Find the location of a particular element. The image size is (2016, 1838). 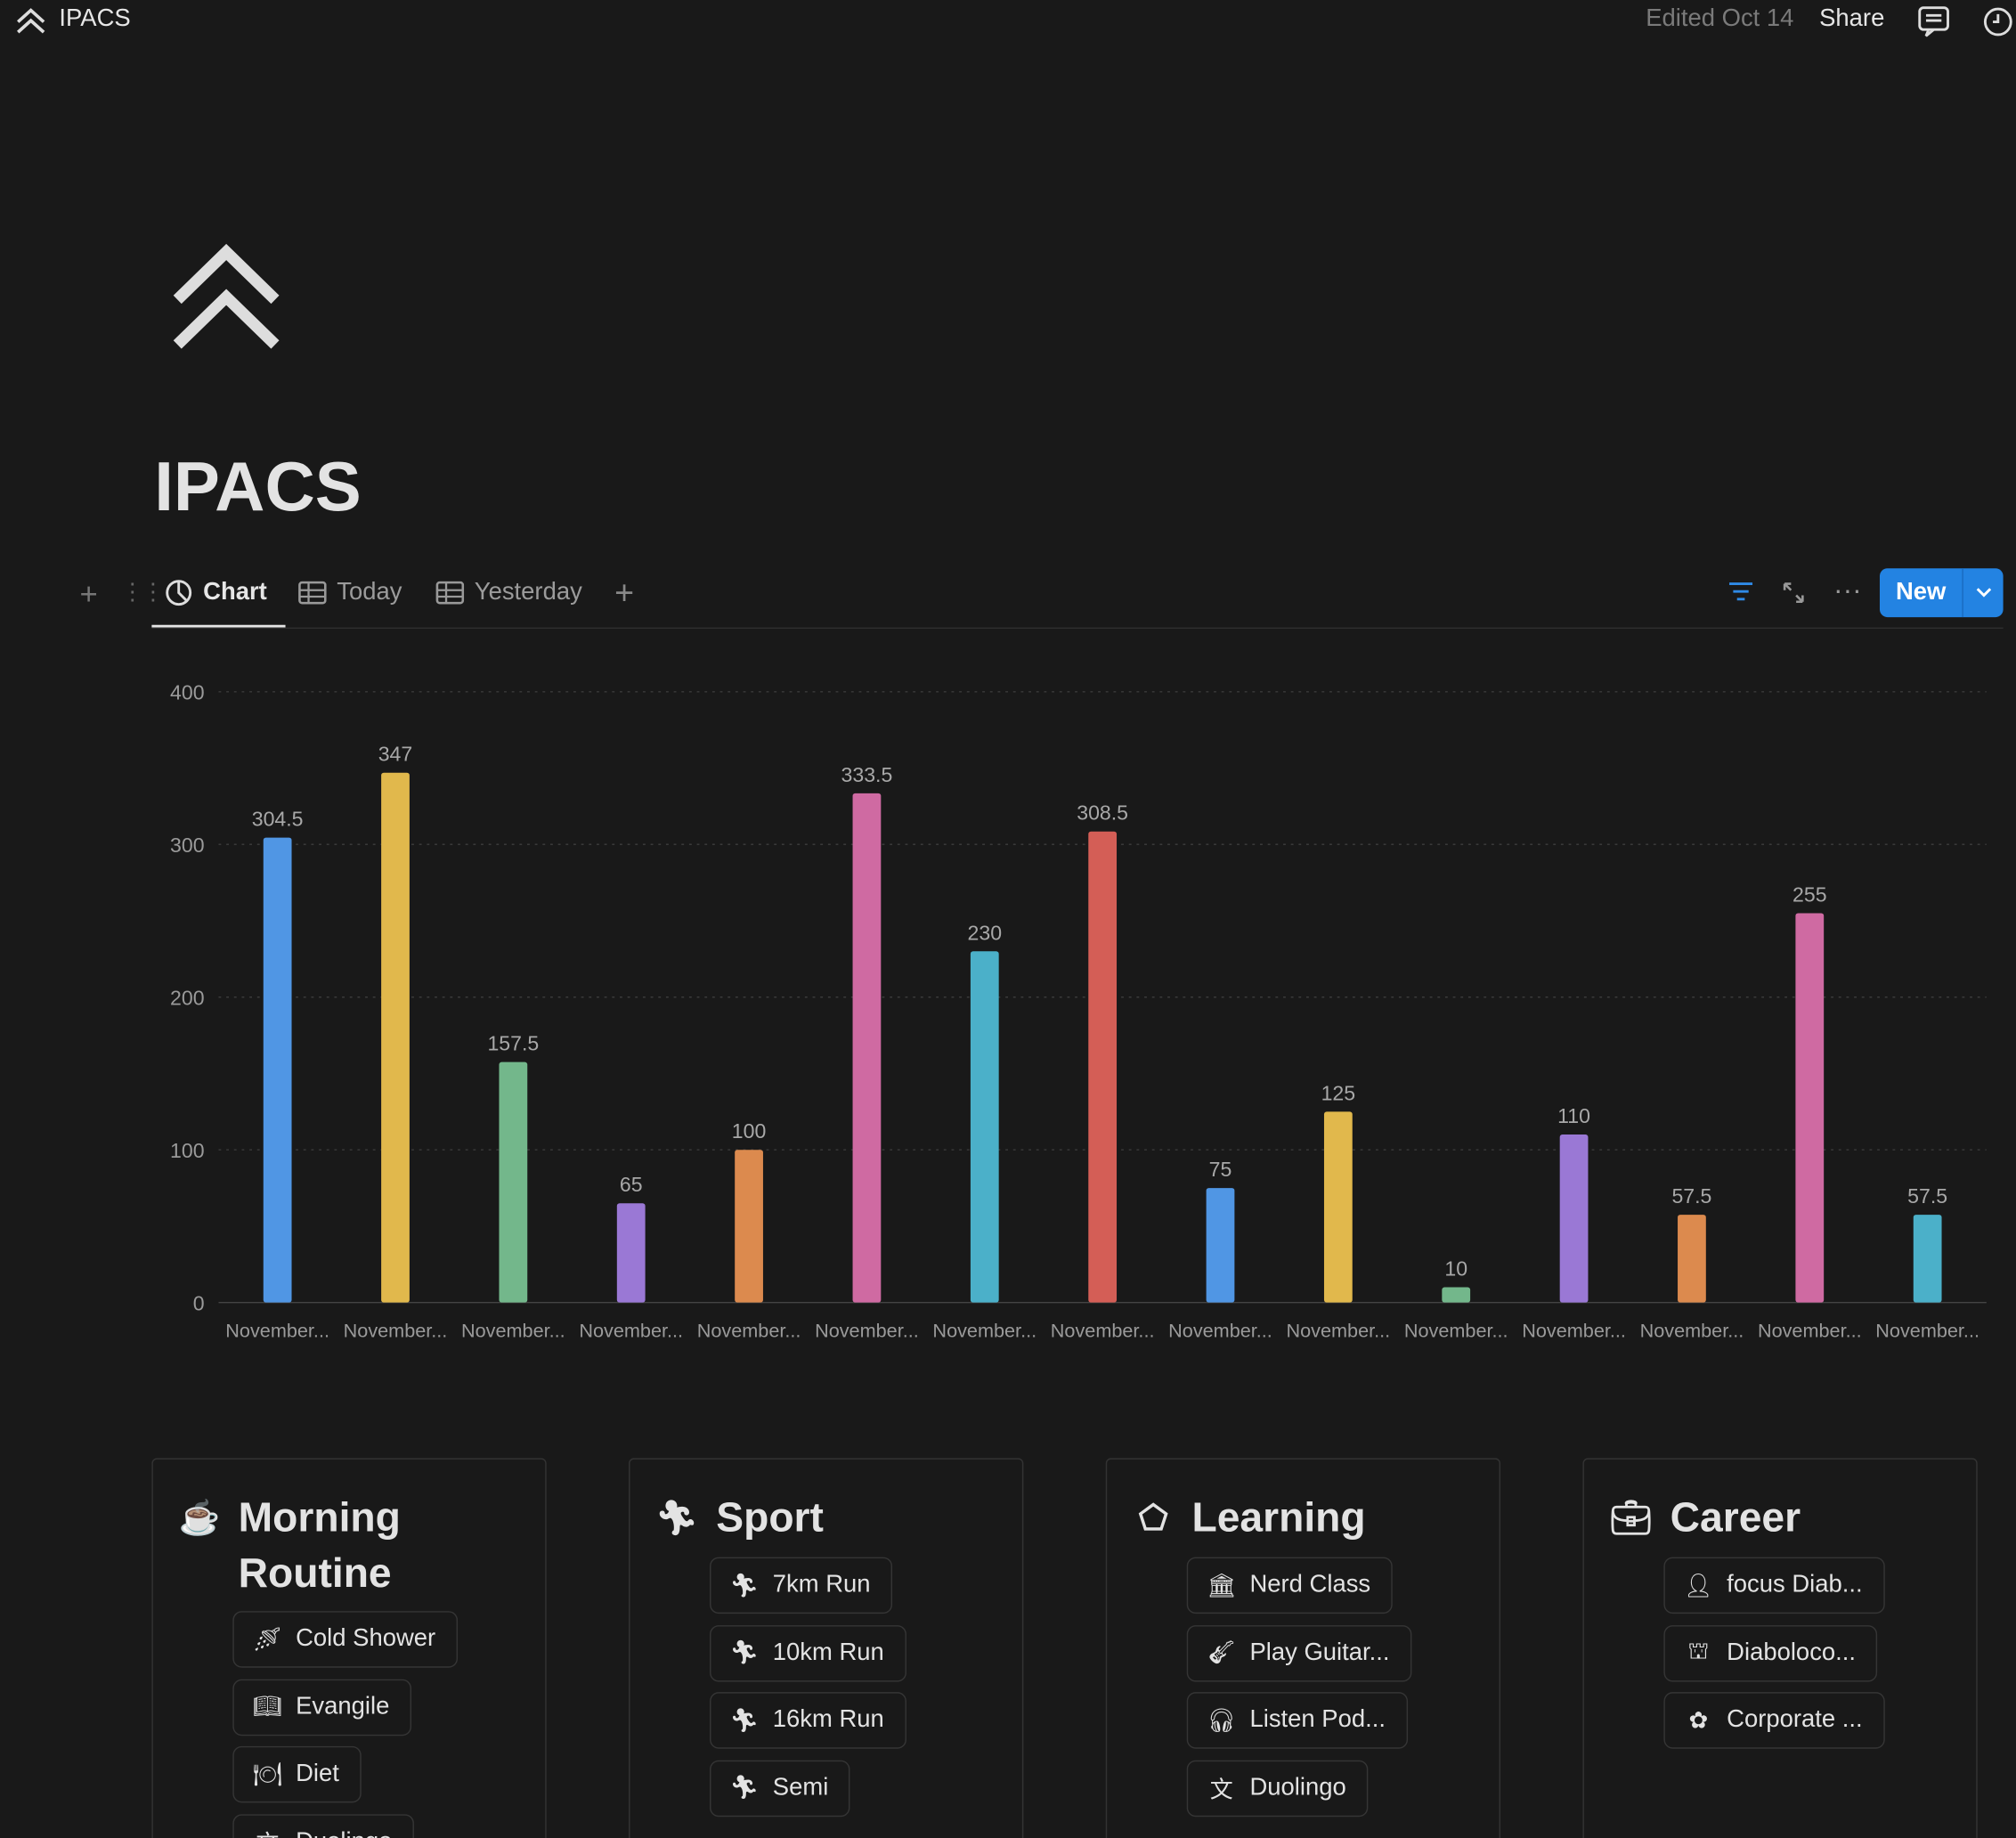

data-label: 57.5 is located at coordinates (1691, 1196).